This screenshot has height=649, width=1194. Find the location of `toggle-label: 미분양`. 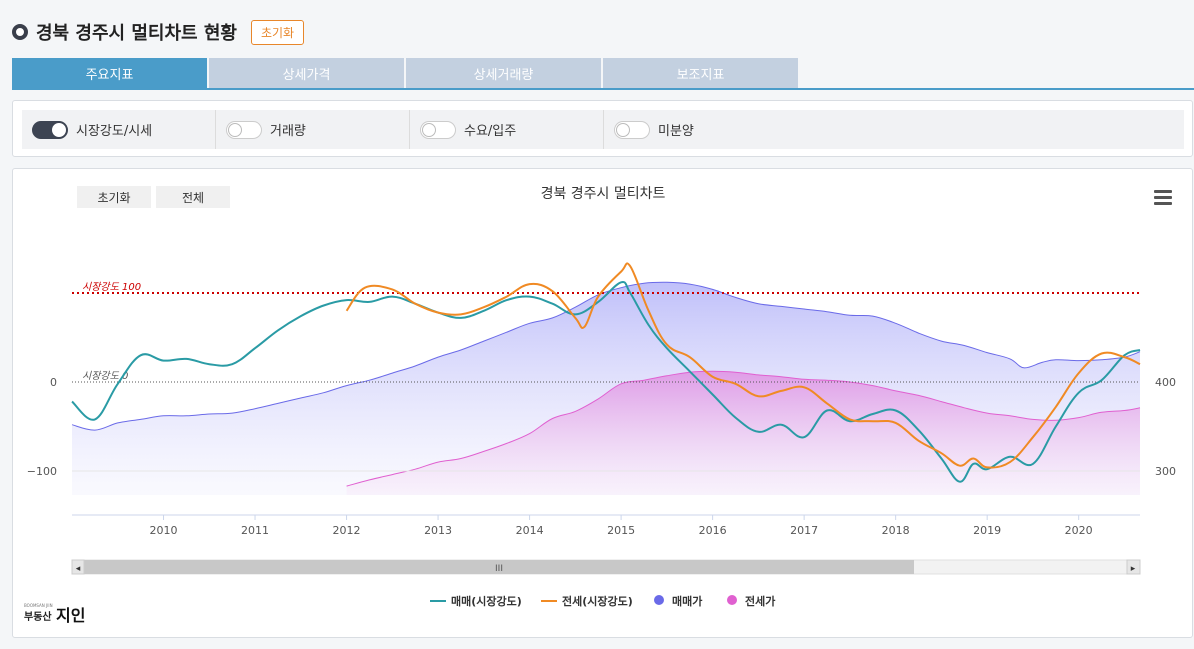

toggle-label: 미분양 is located at coordinates (676, 131).